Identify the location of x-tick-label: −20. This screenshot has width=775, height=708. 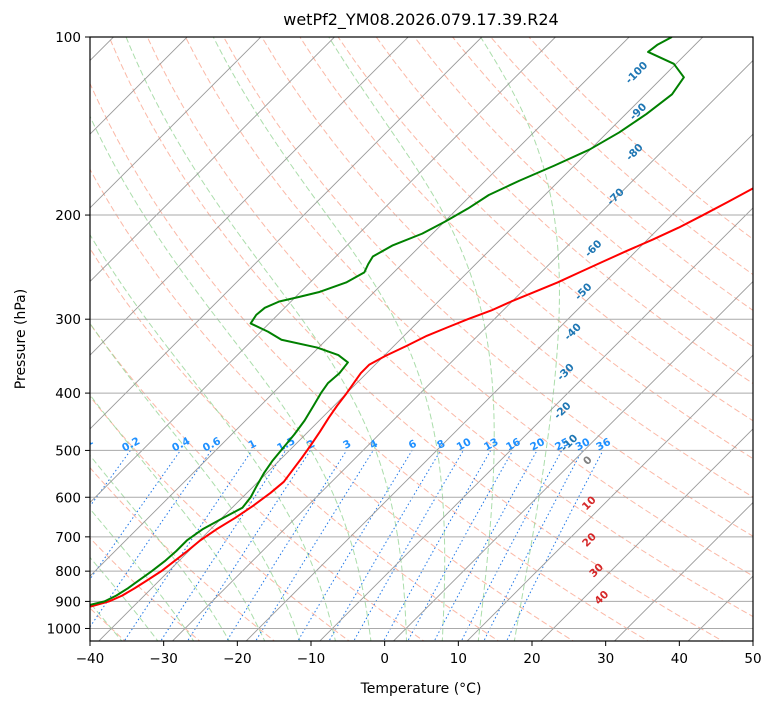
(237, 659).